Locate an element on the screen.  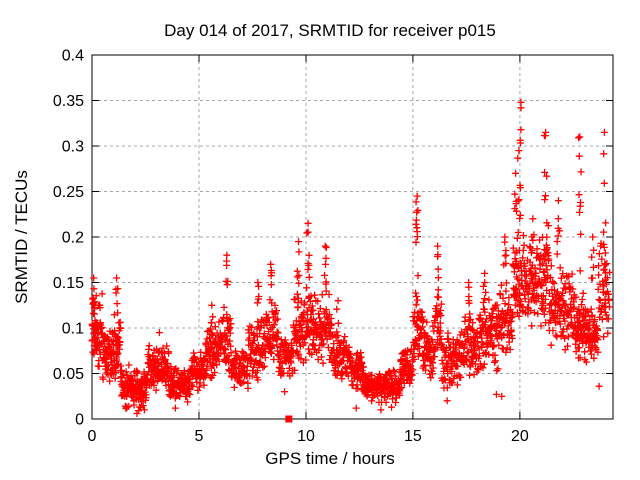
axis-marker-square is located at coordinates (289, 419).